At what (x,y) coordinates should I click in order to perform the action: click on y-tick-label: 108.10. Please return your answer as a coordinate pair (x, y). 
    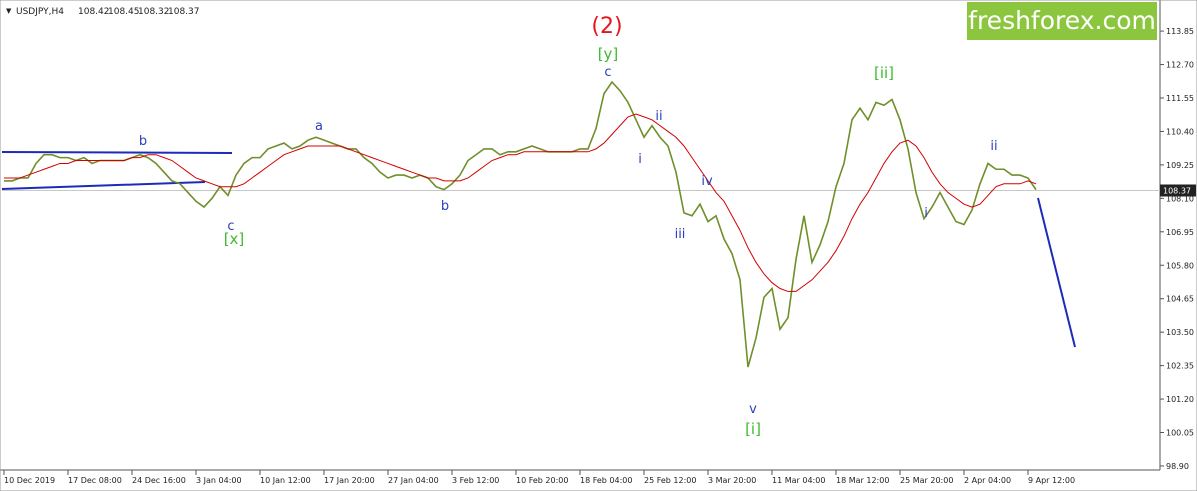
    Looking at the image, I should click on (1180, 198).